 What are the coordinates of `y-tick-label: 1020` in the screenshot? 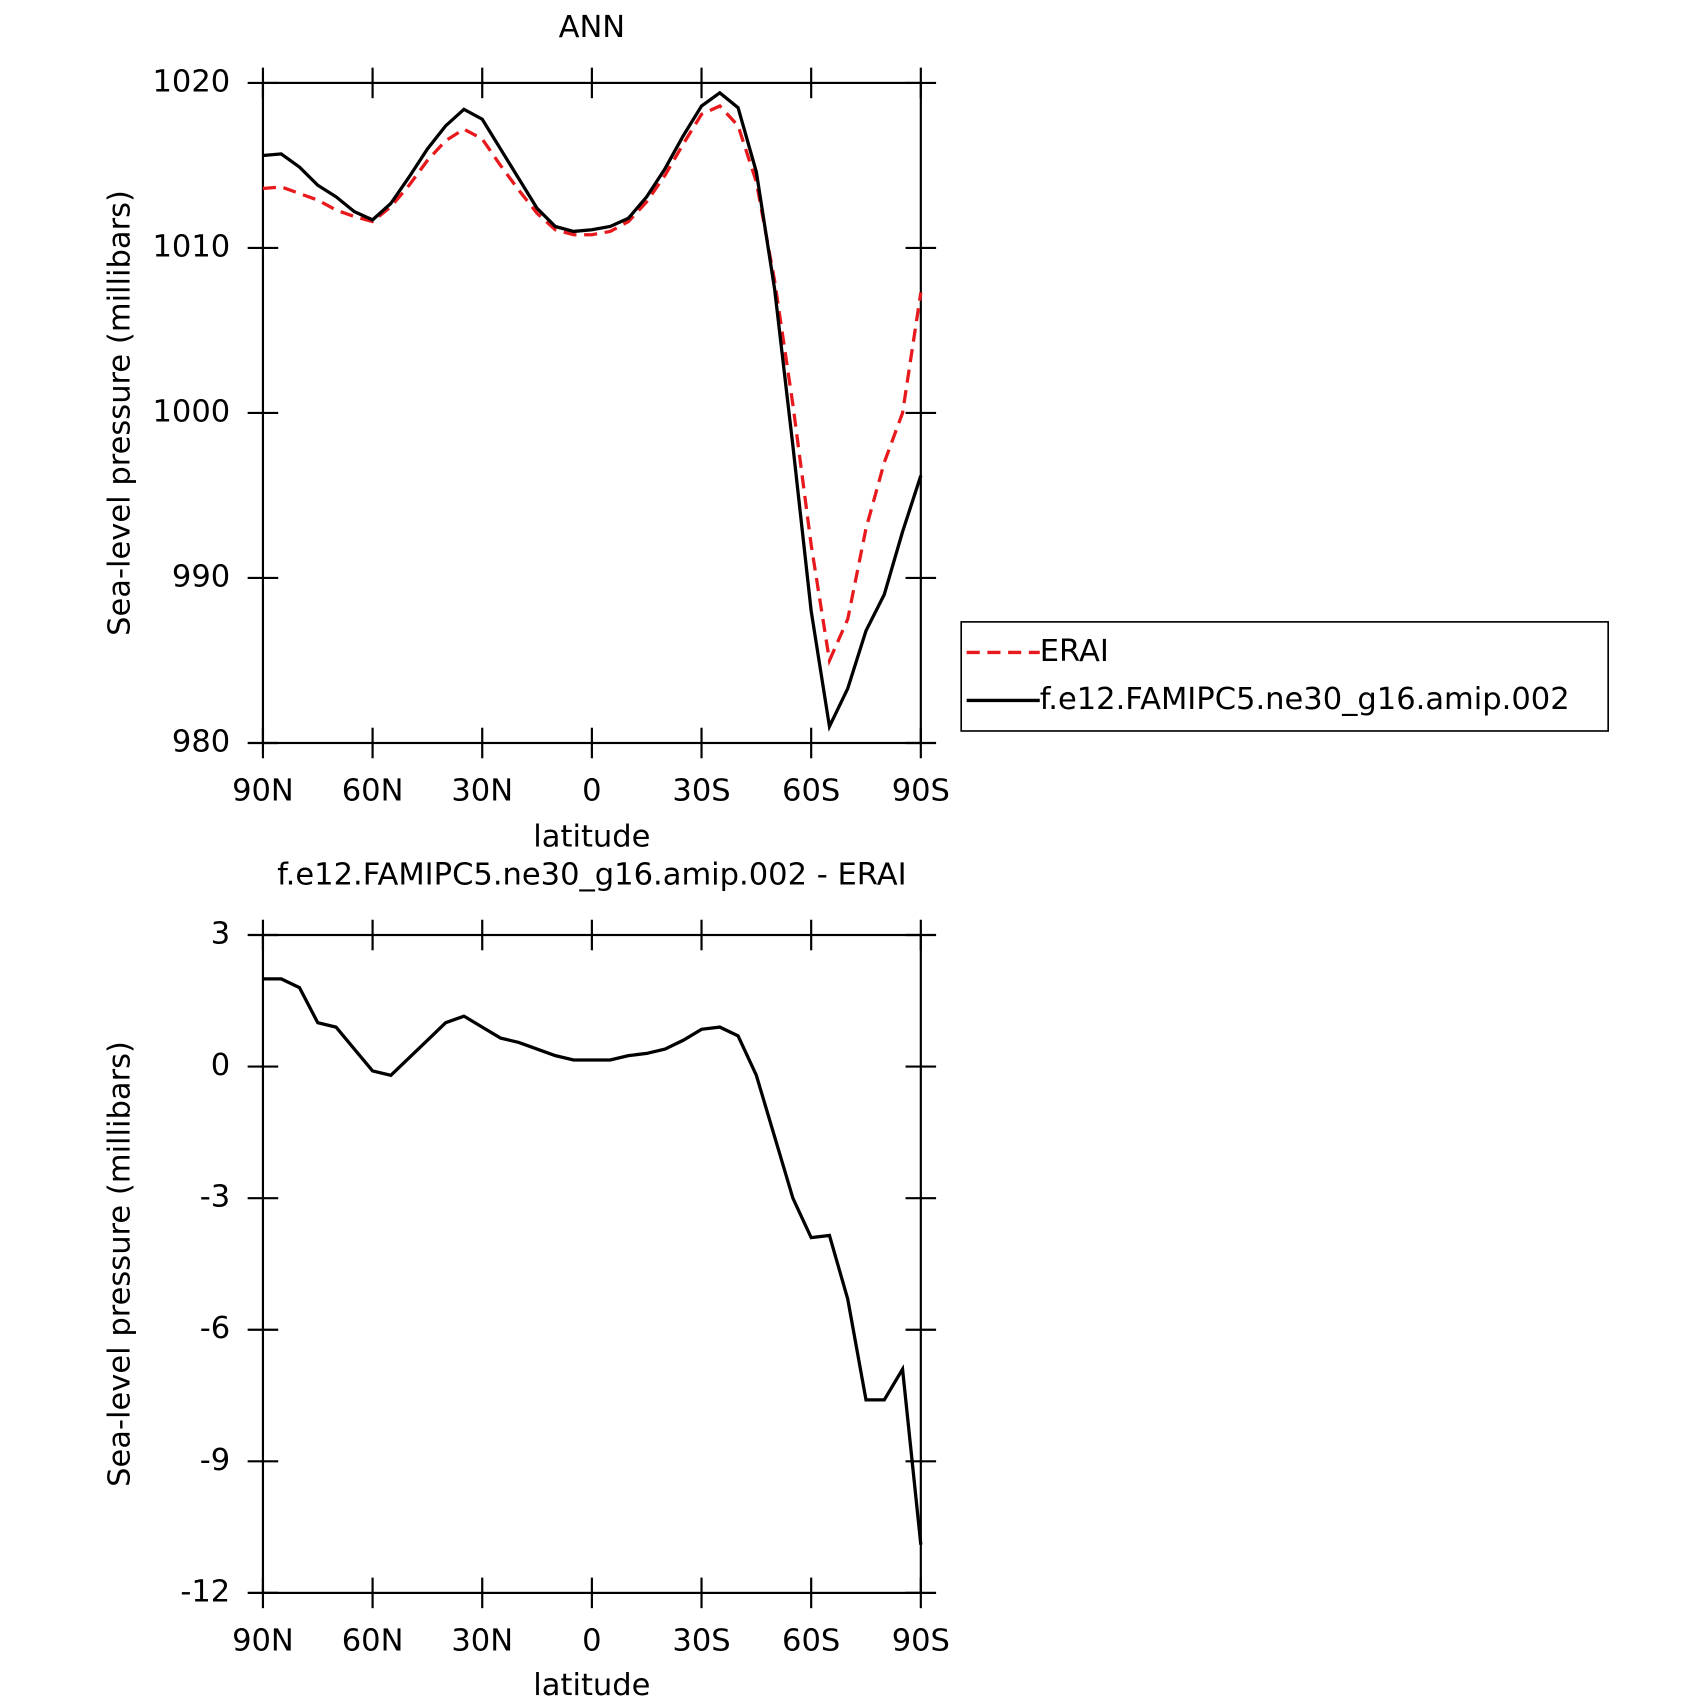 It's located at (192, 81).